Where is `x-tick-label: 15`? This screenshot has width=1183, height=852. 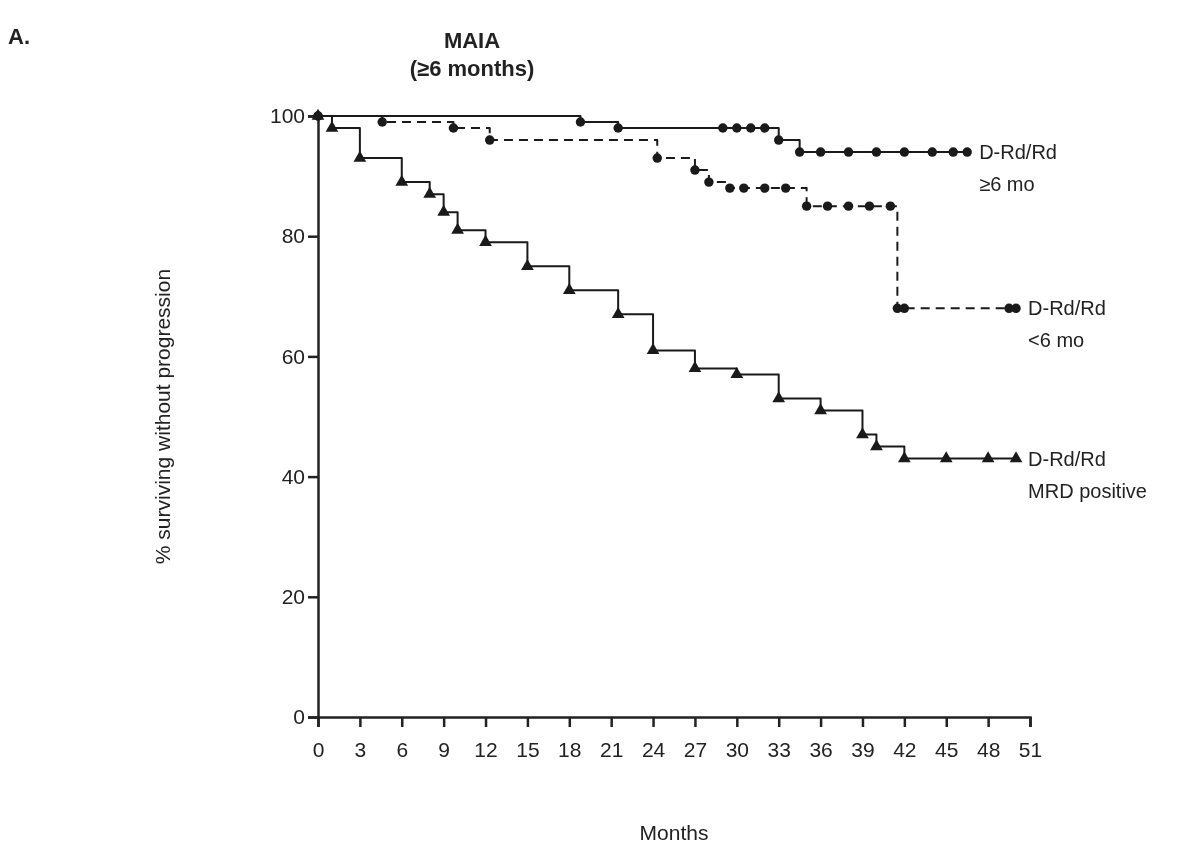 x-tick-label: 15 is located at coordinates (528, 750).